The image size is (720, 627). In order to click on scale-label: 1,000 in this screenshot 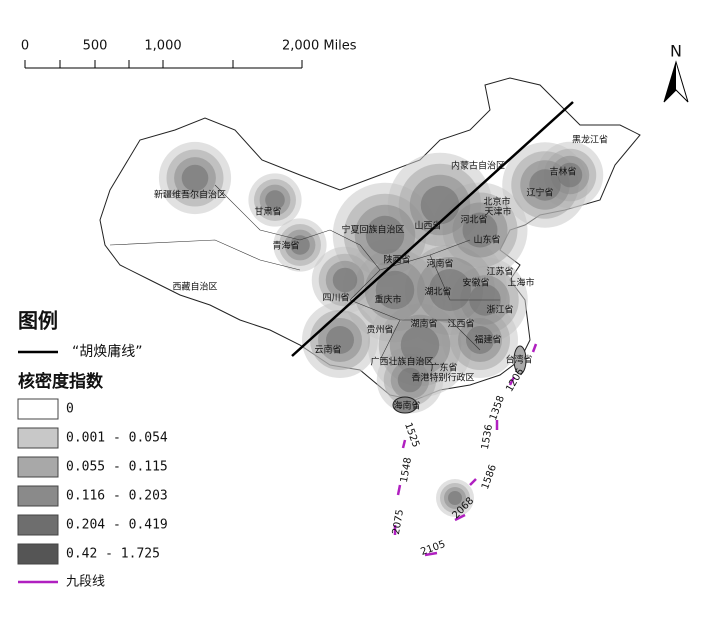, I will do `click(162, 46)`.